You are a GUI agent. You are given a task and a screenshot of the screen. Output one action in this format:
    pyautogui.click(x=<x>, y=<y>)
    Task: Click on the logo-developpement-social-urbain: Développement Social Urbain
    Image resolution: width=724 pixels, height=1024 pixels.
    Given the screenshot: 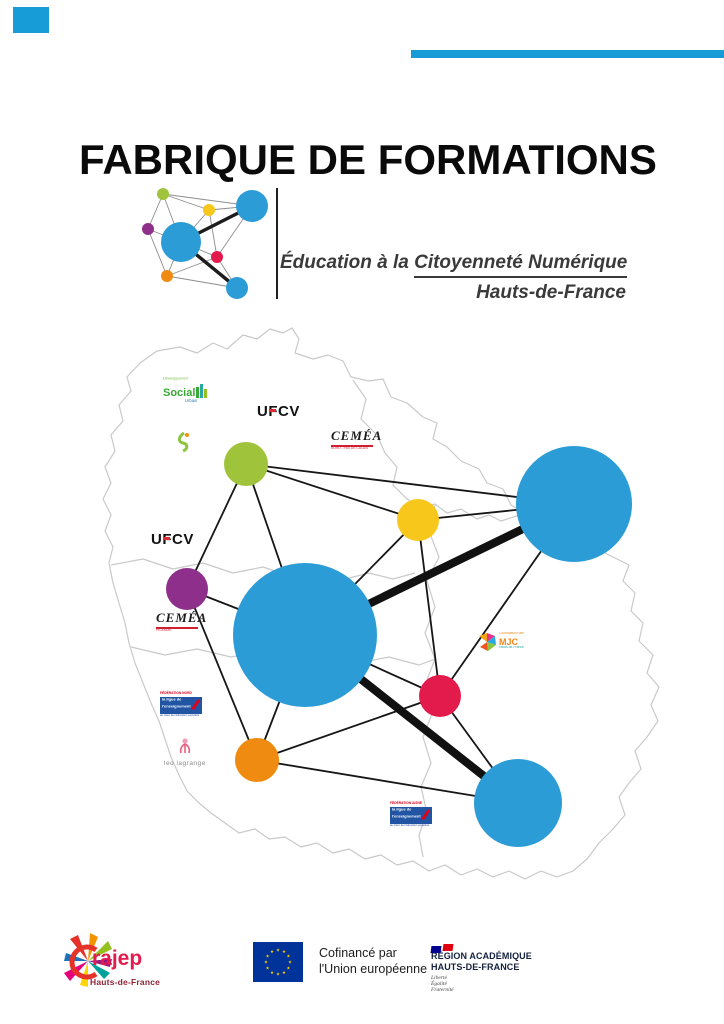 What is the action you would take?
    pyautogui.click(x=186, y=391)
    